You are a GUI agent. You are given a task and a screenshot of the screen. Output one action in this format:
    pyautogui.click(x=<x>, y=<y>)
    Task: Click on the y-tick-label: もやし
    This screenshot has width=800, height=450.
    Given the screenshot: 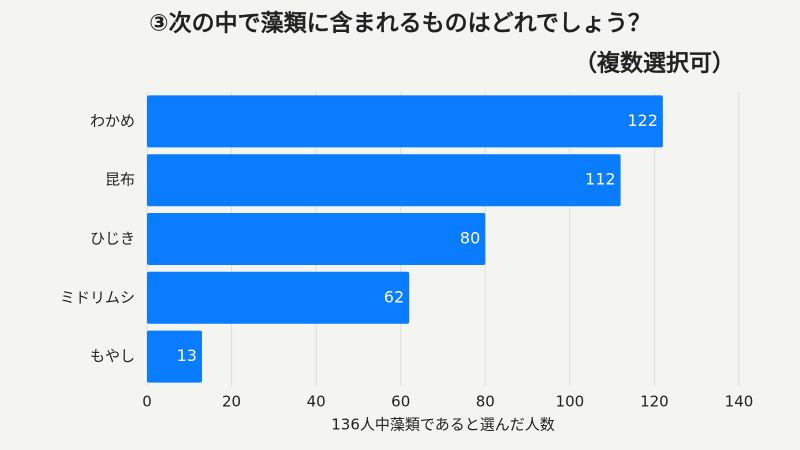 What is the action you would take?
    pyautogui.click(x=112, y=356)
    